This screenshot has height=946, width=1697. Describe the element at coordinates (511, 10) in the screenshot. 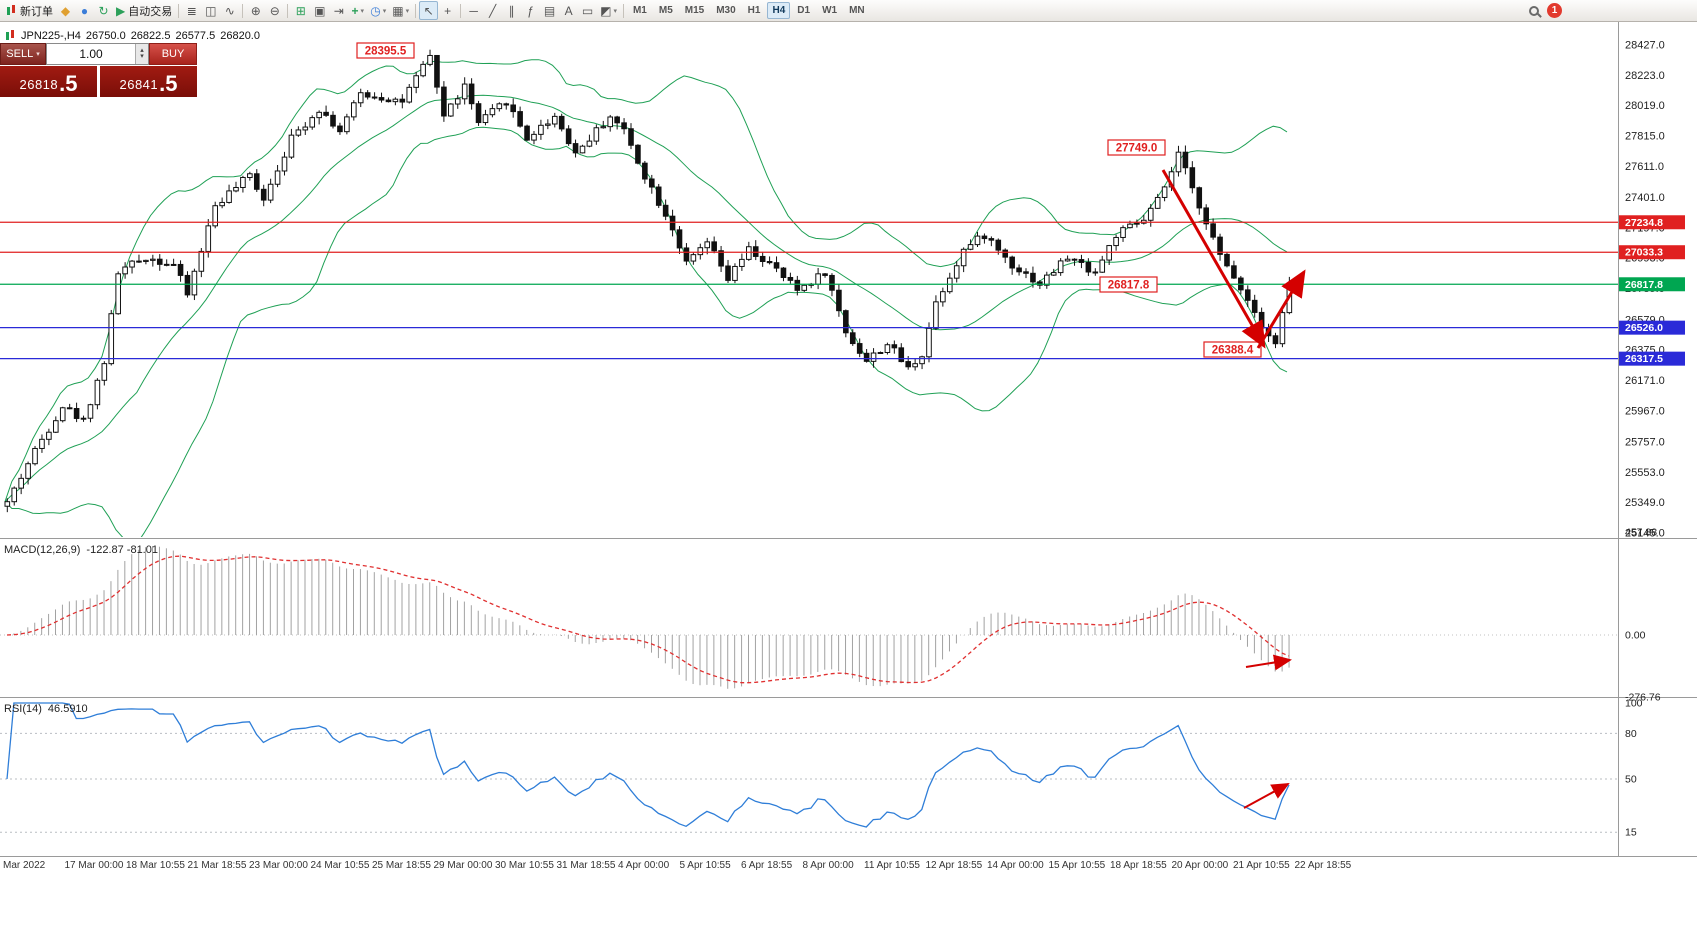

I see `channel-icon: ∥` at that location.